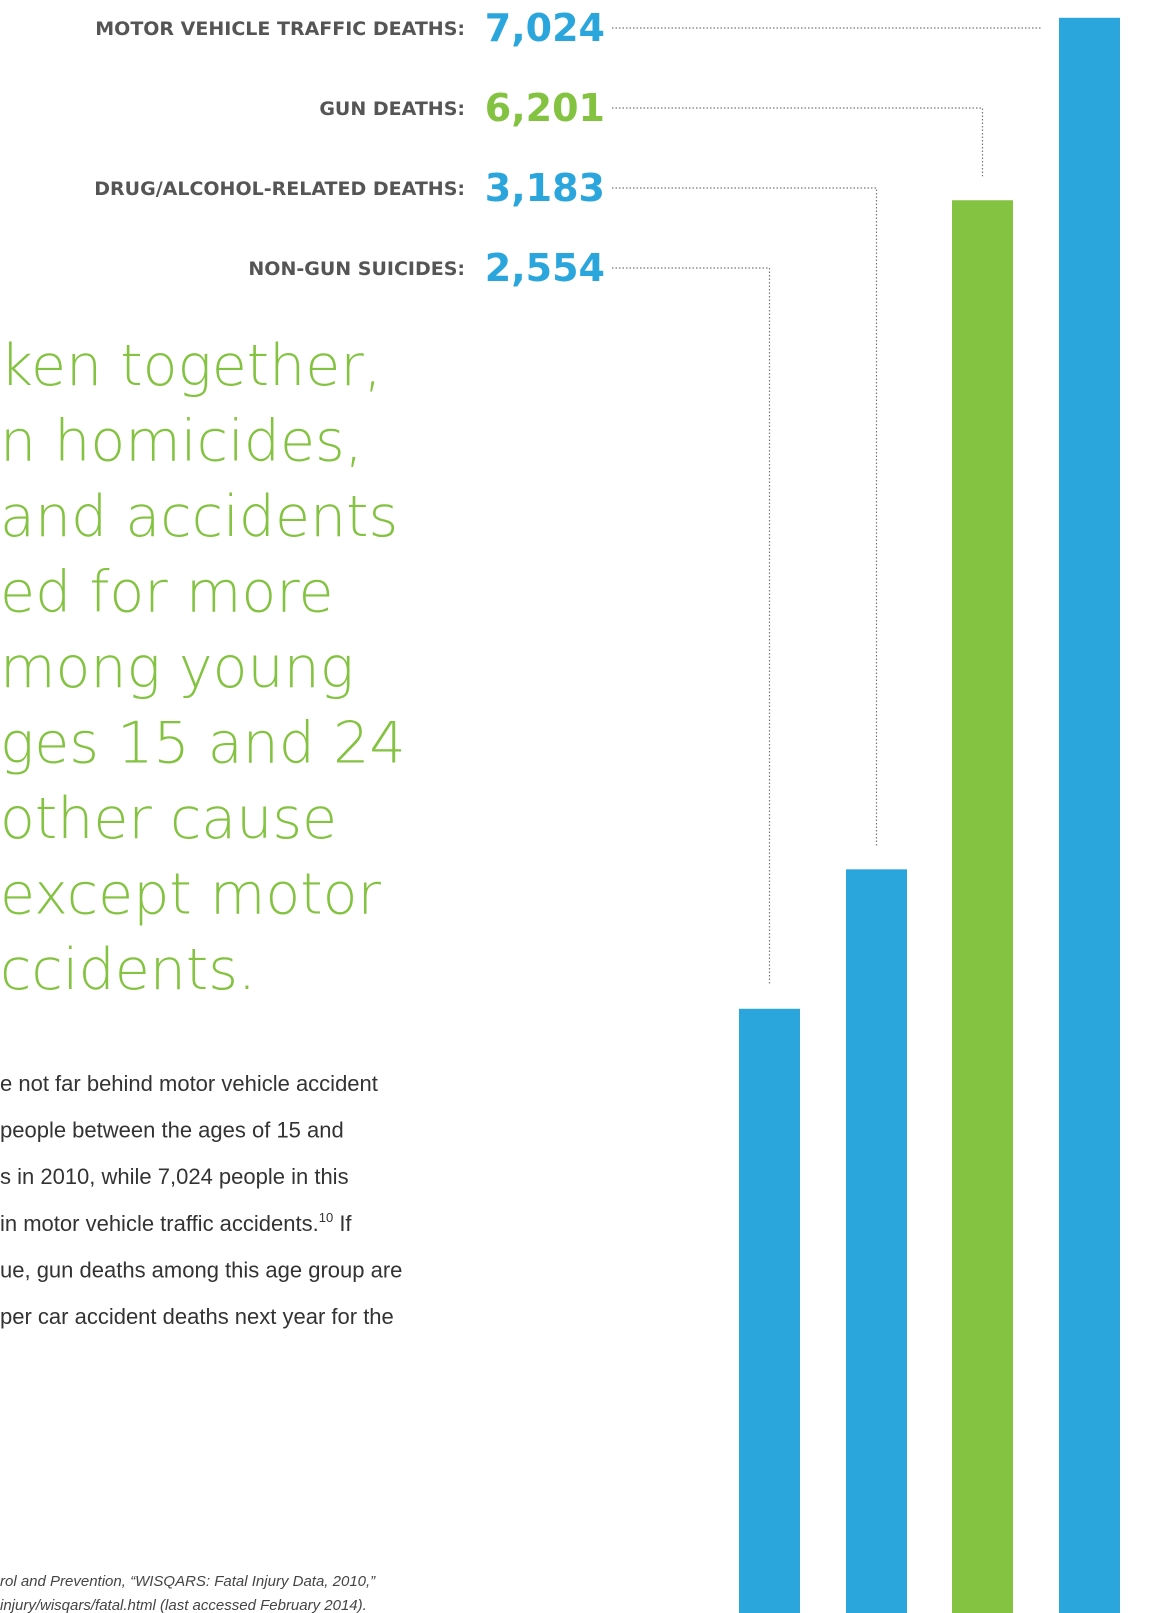 The height and width of the screenshot is (1613, 1157). What do you see at coordinates (545, 188) in the screenshot?
I see `value-label: 3,183` at bounding box center [545, 188].